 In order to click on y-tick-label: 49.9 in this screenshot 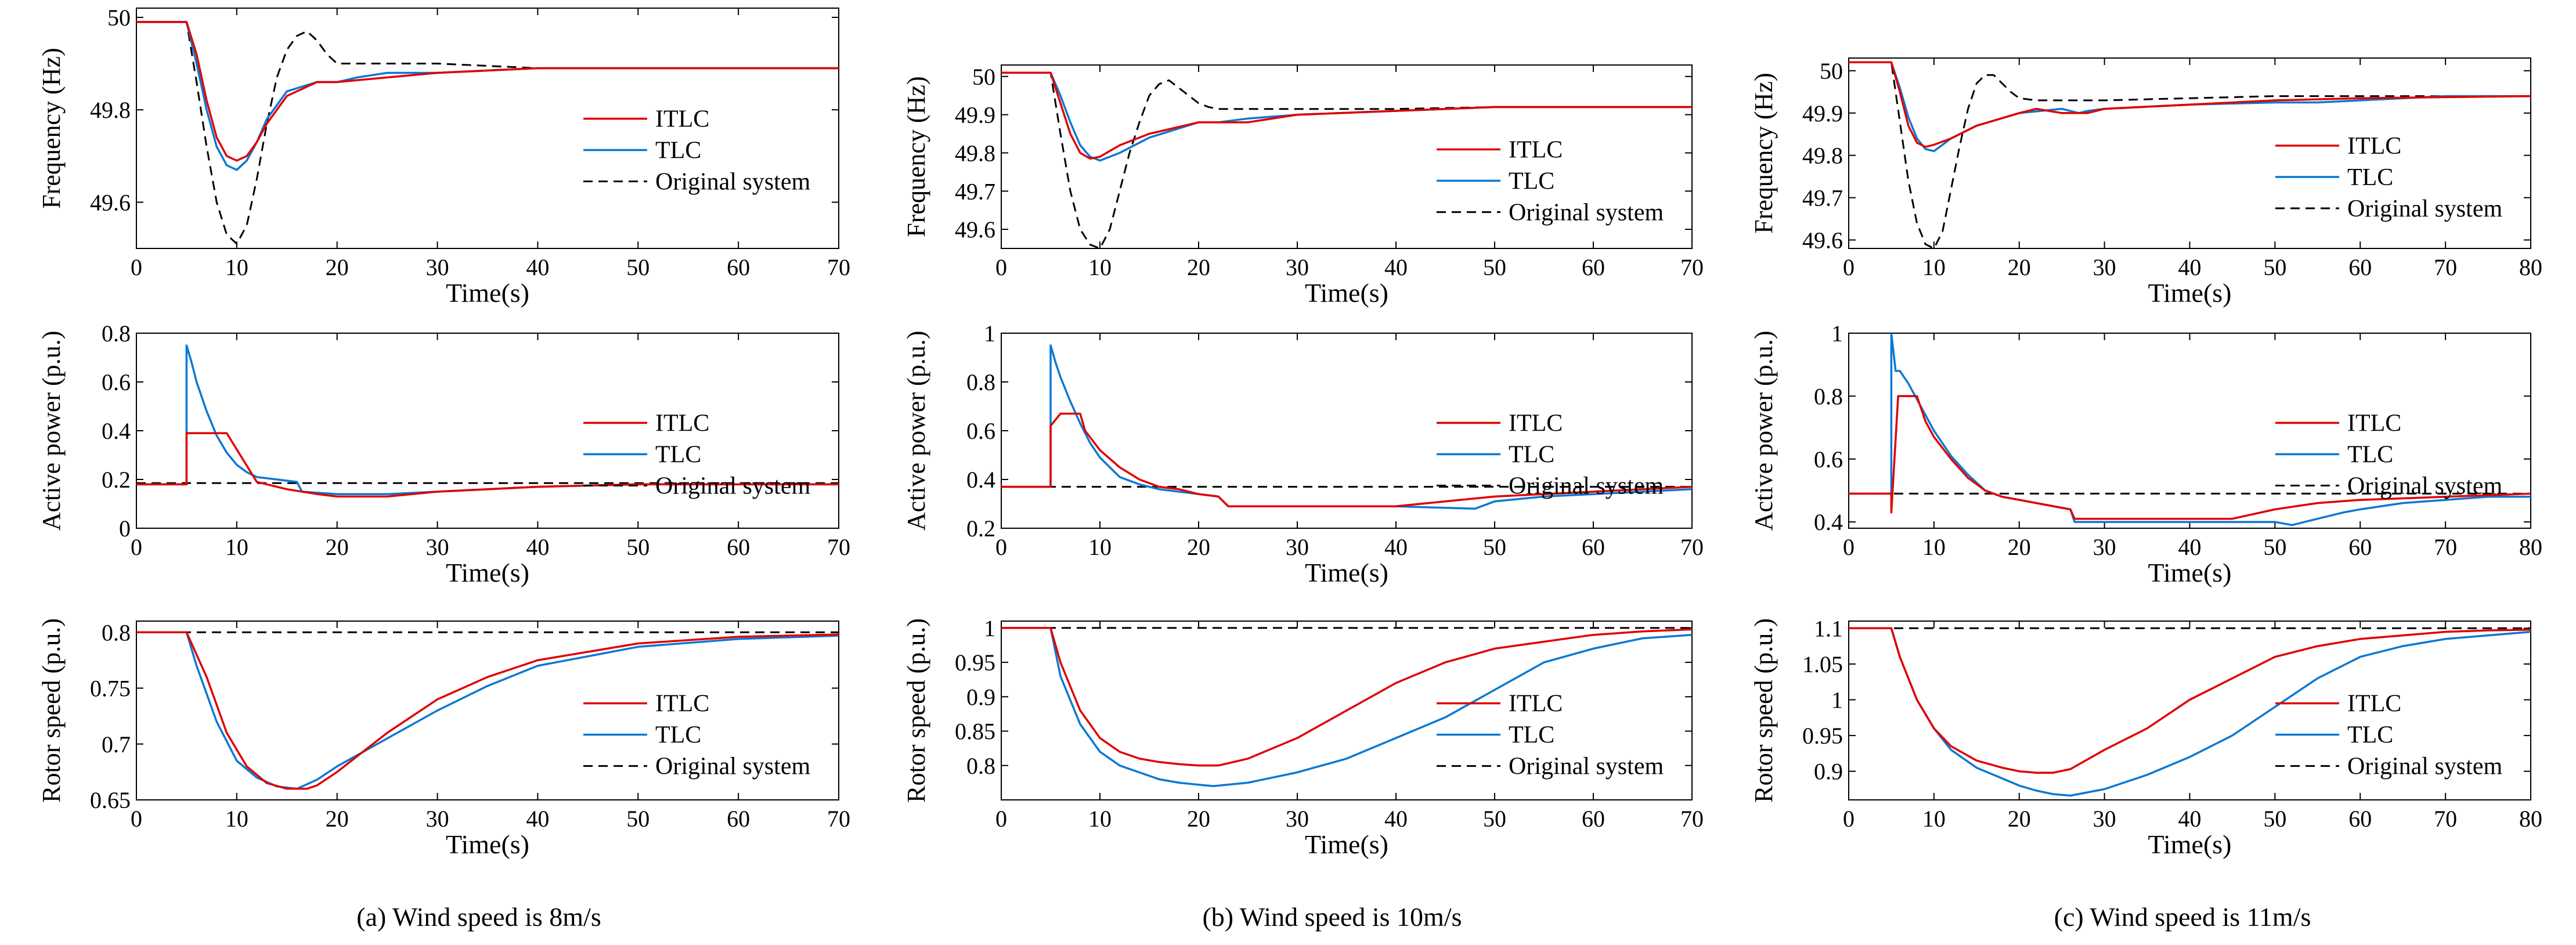, I will do `click(975, 115)`.